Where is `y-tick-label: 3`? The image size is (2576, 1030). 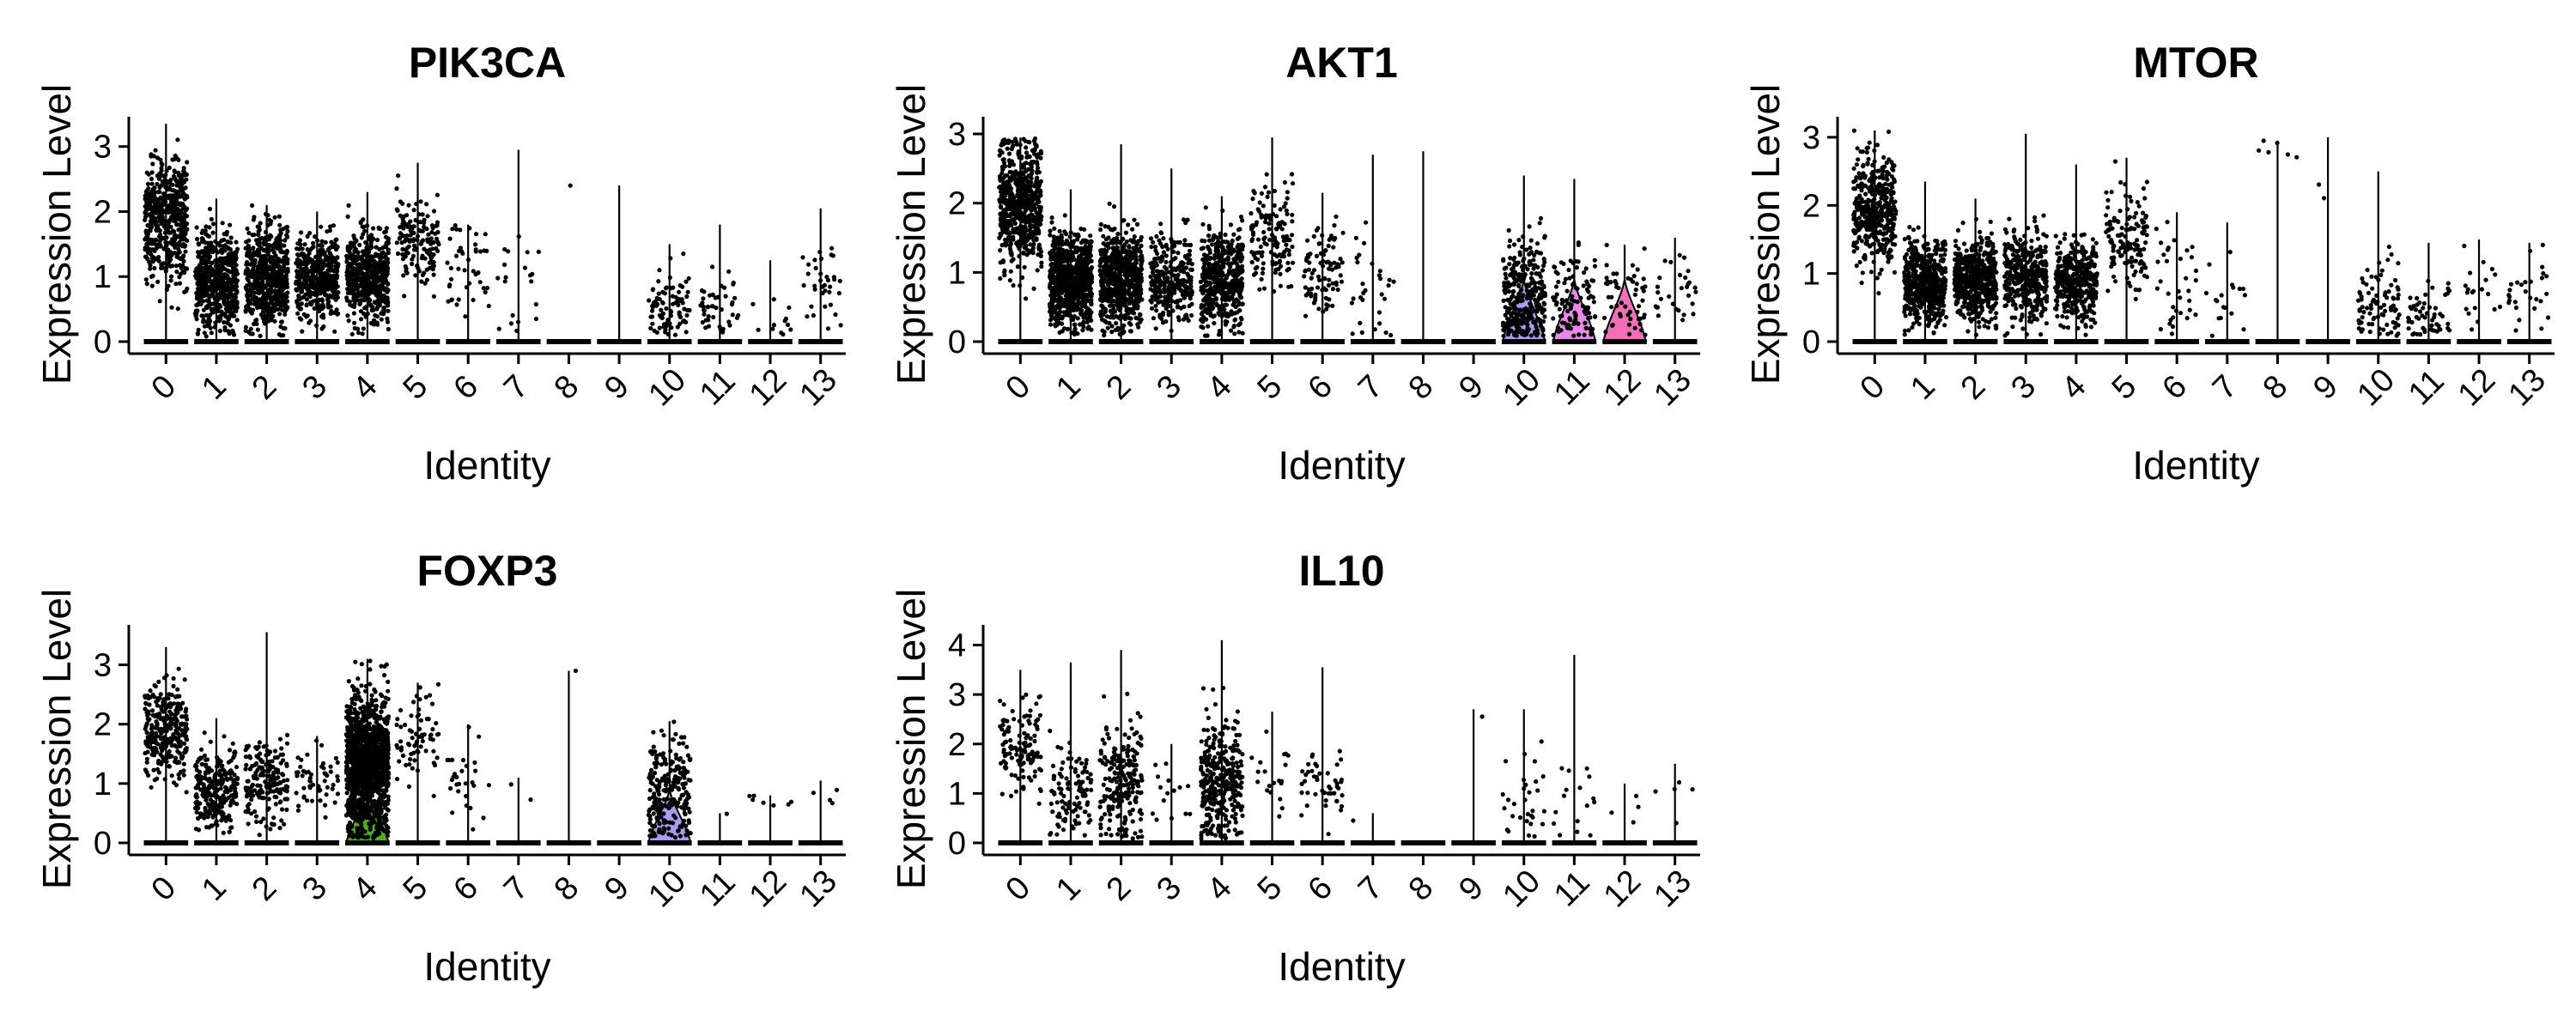 y-tick-label: 3 is located at coordinates (957, 135).